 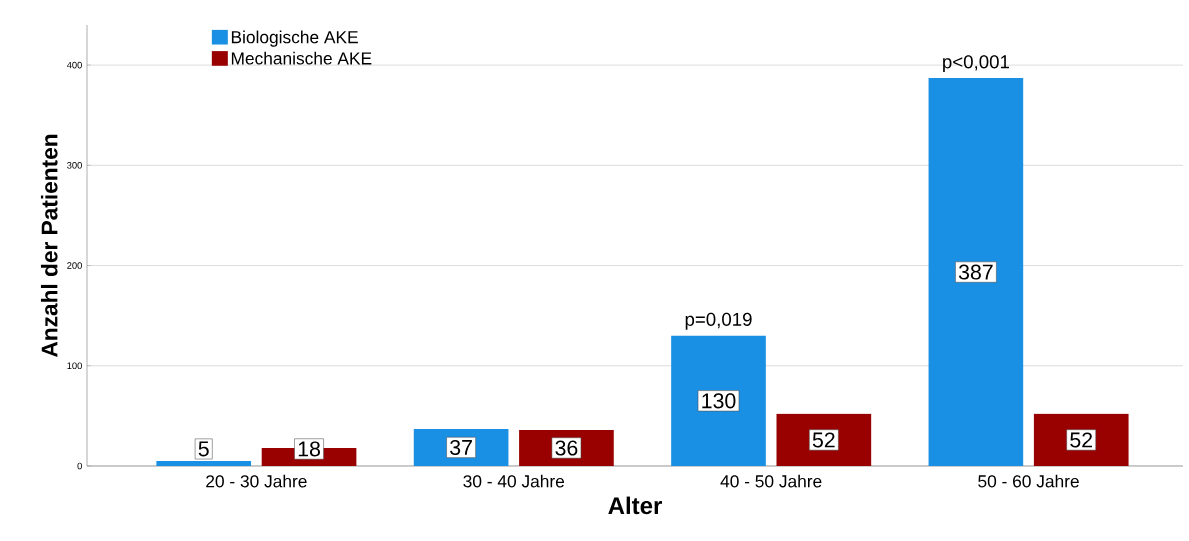 What do you see at coordinates (301, 58) in the screenshot?
I see `legend-label: Mechanische AKE` at bounding box center [301, 58].